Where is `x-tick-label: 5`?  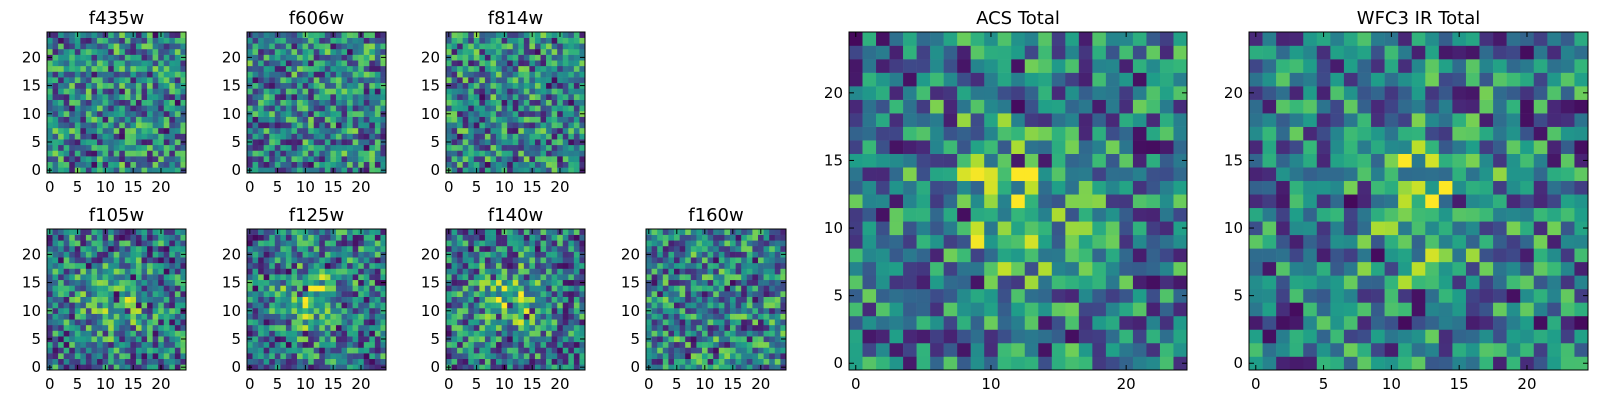 x-tick-label: 5 is located at coordinates (78, 187).